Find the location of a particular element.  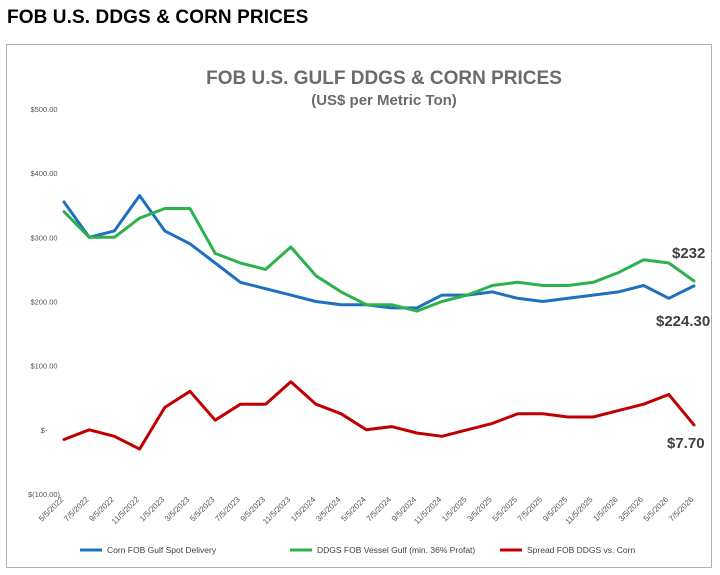

y-tick-label: $(100.00) is located at coordinates (44, 494).